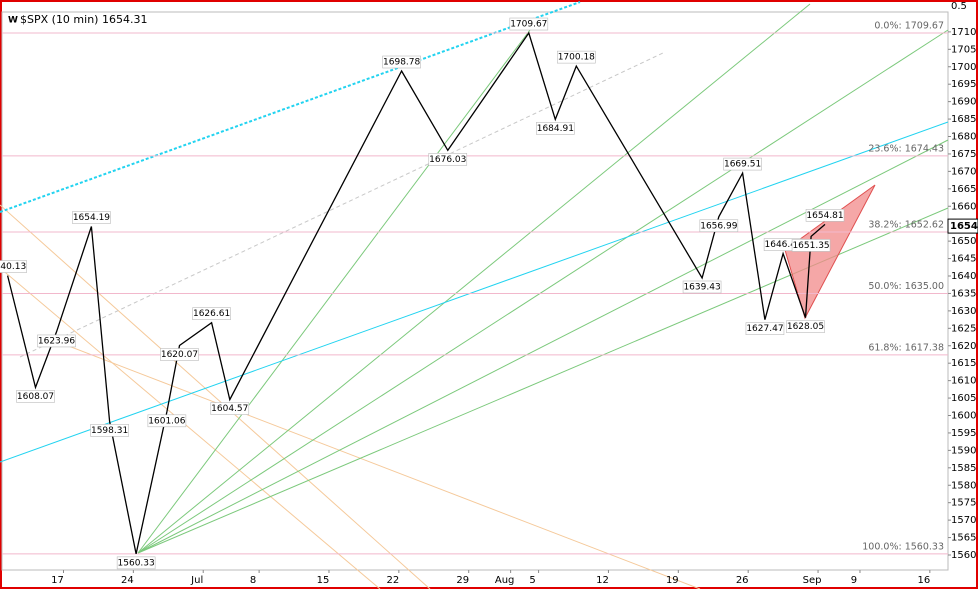  Describe the element at coordinates (959, 6) in the screenshot. I see `axis-top-label: 0.5` at that location.